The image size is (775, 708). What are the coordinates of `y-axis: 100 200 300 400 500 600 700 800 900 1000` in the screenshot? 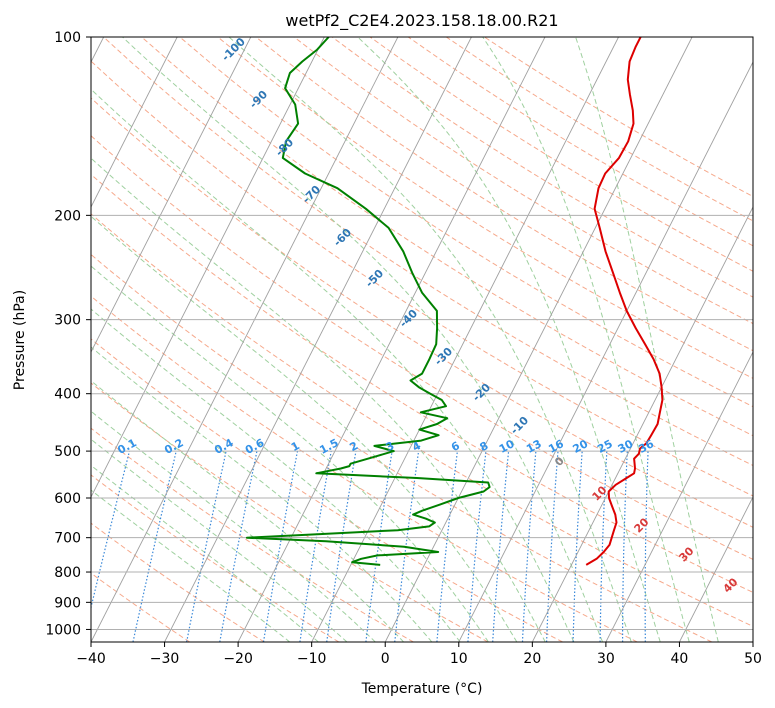 It's located at (68, 334).